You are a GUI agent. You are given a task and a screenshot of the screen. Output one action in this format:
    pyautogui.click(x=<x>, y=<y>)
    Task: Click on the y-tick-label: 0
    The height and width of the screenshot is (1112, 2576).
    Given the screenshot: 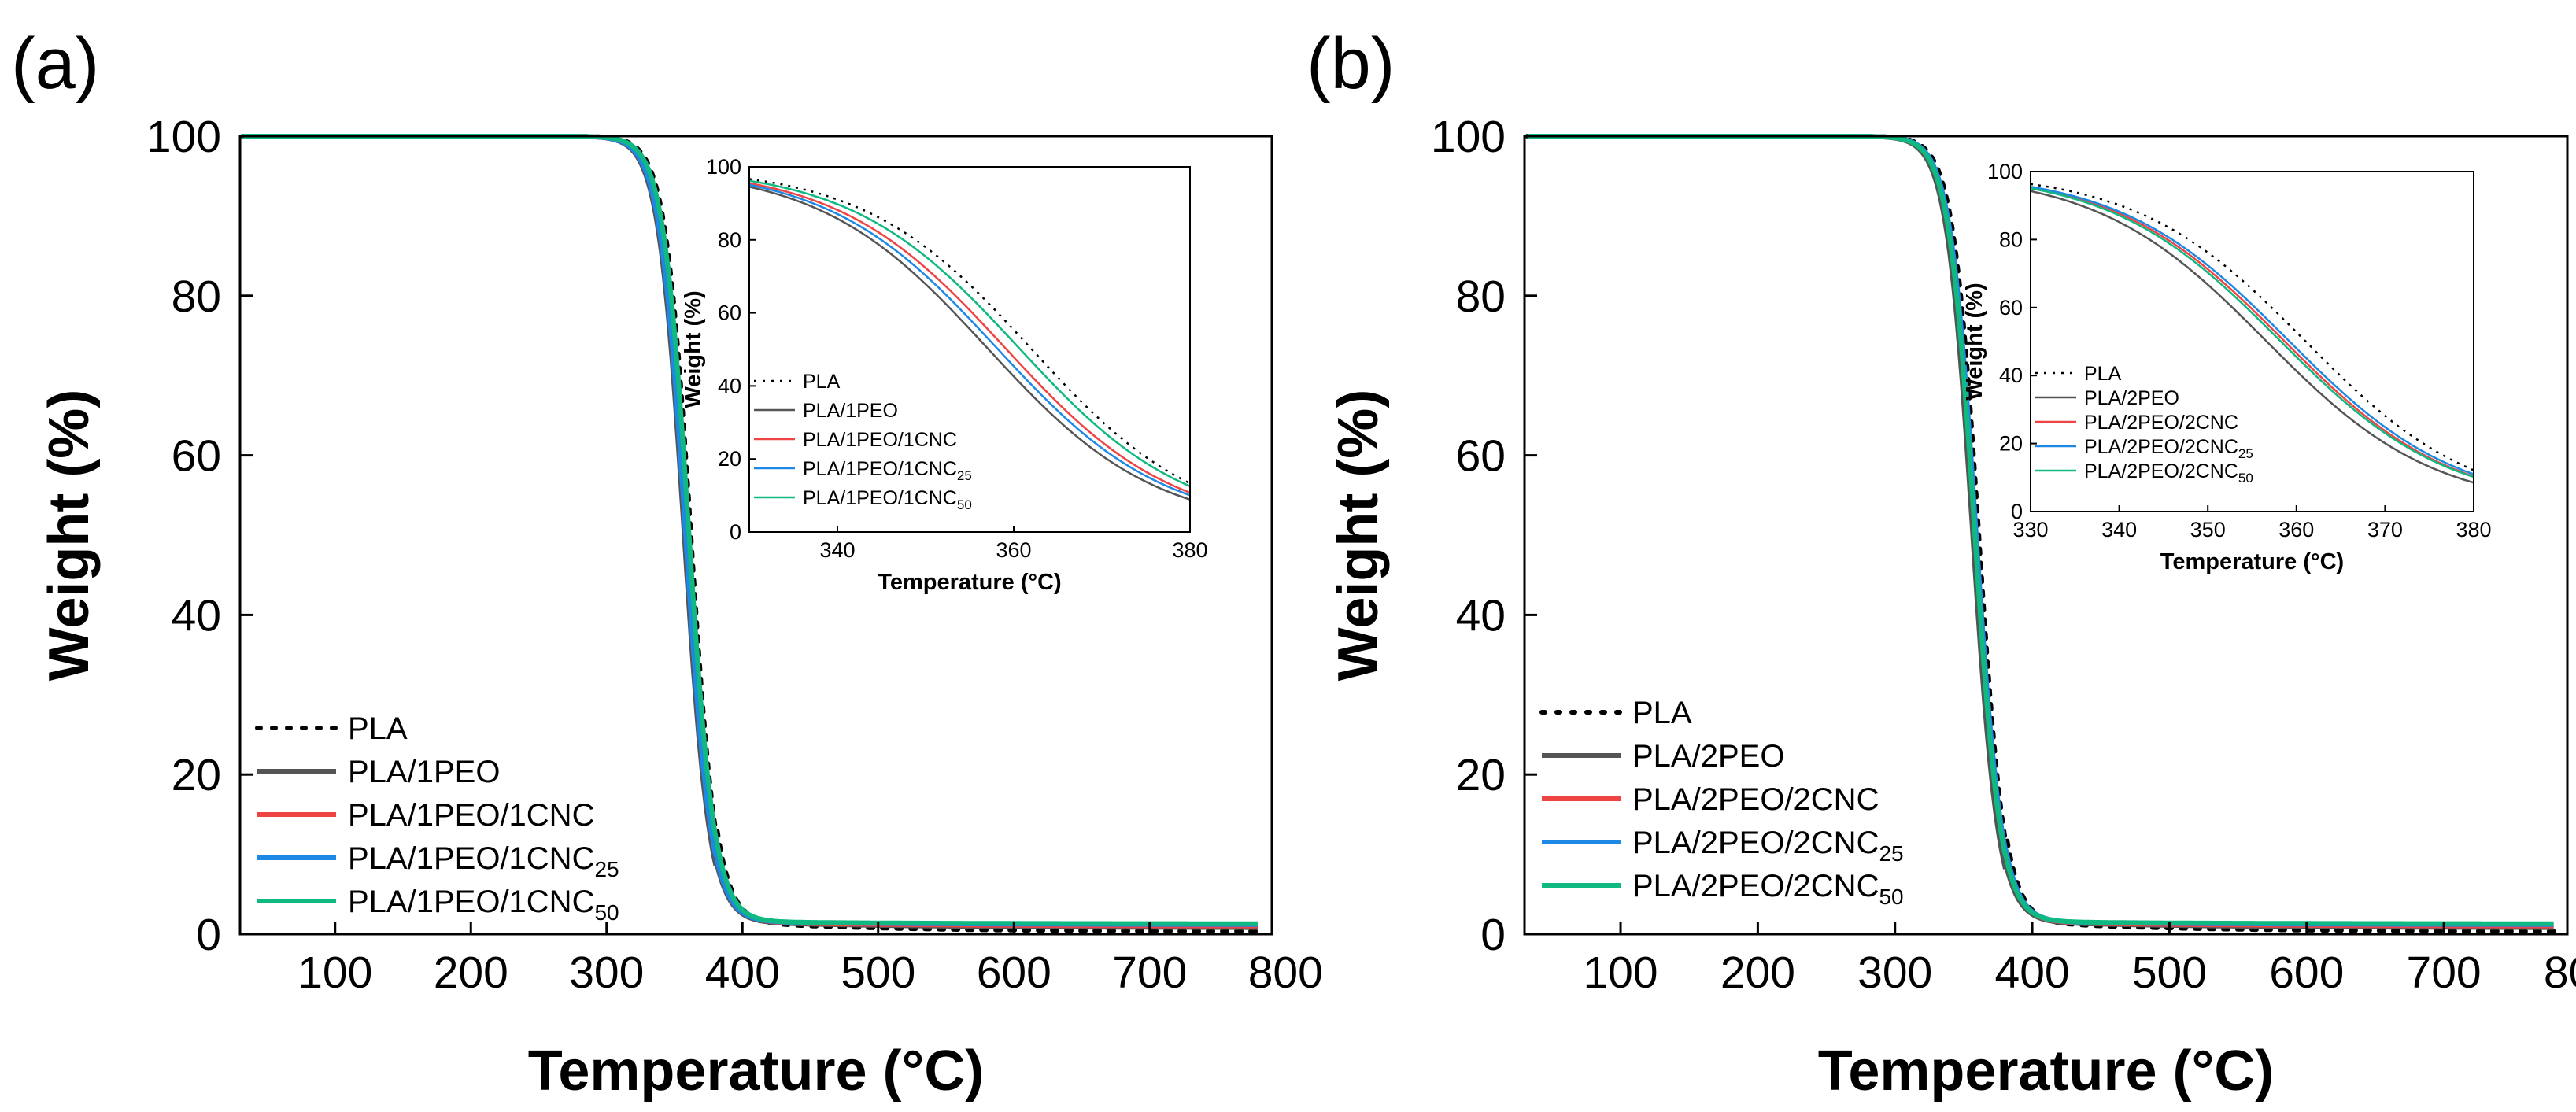 What is the action you would take?
    pyautogui.click(x=1493, y=935)
    